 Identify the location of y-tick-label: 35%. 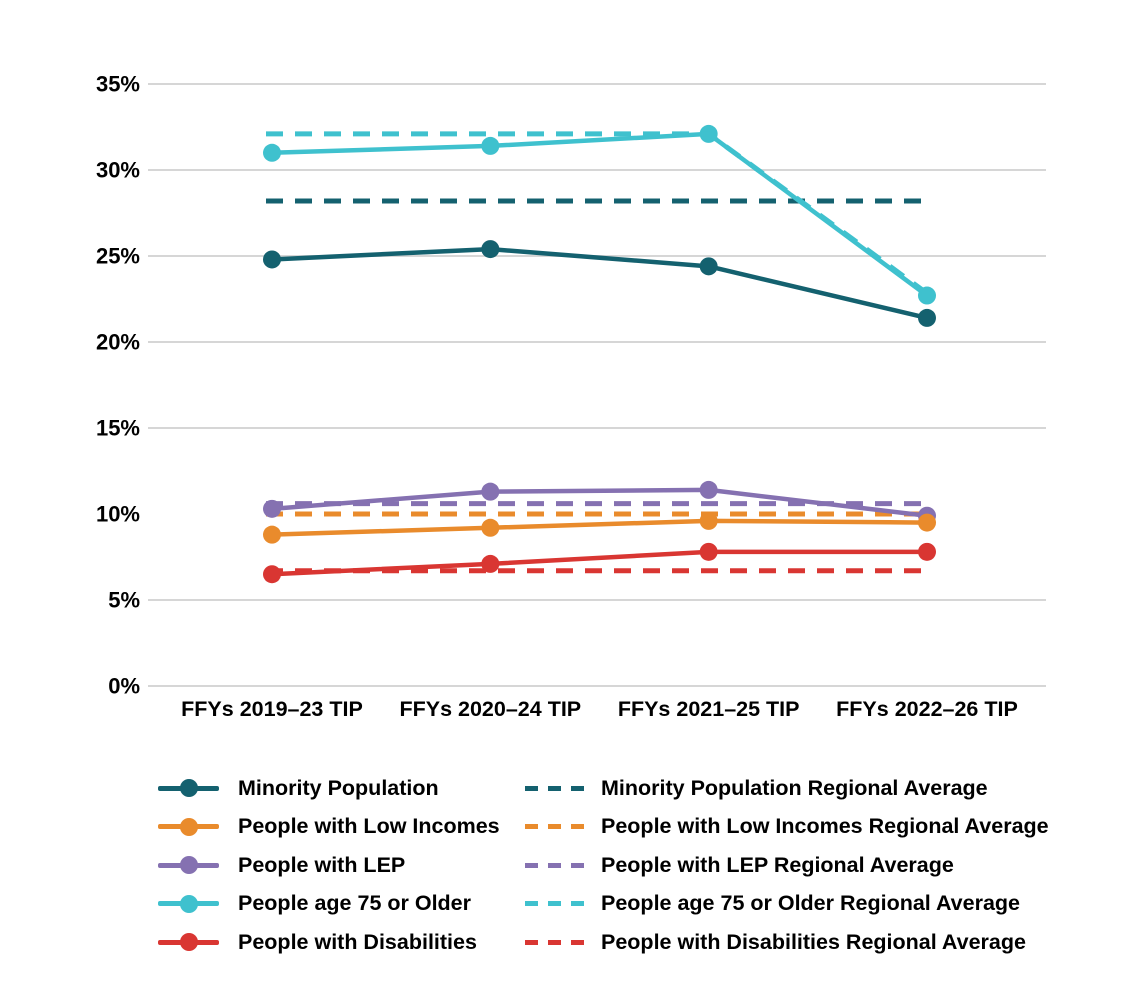
(118, 84).